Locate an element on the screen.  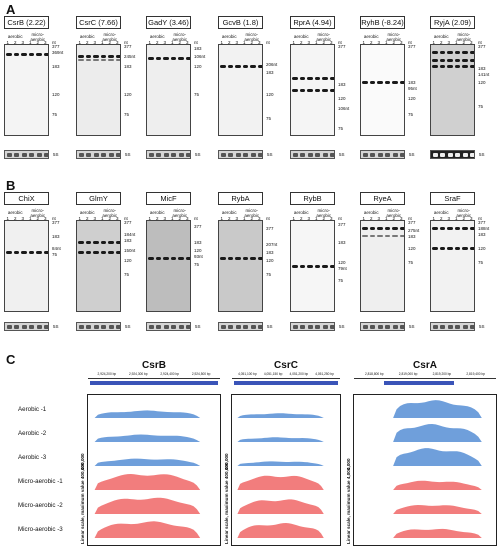
size-marker-label: 93nt is located at coordinates (198, 256).